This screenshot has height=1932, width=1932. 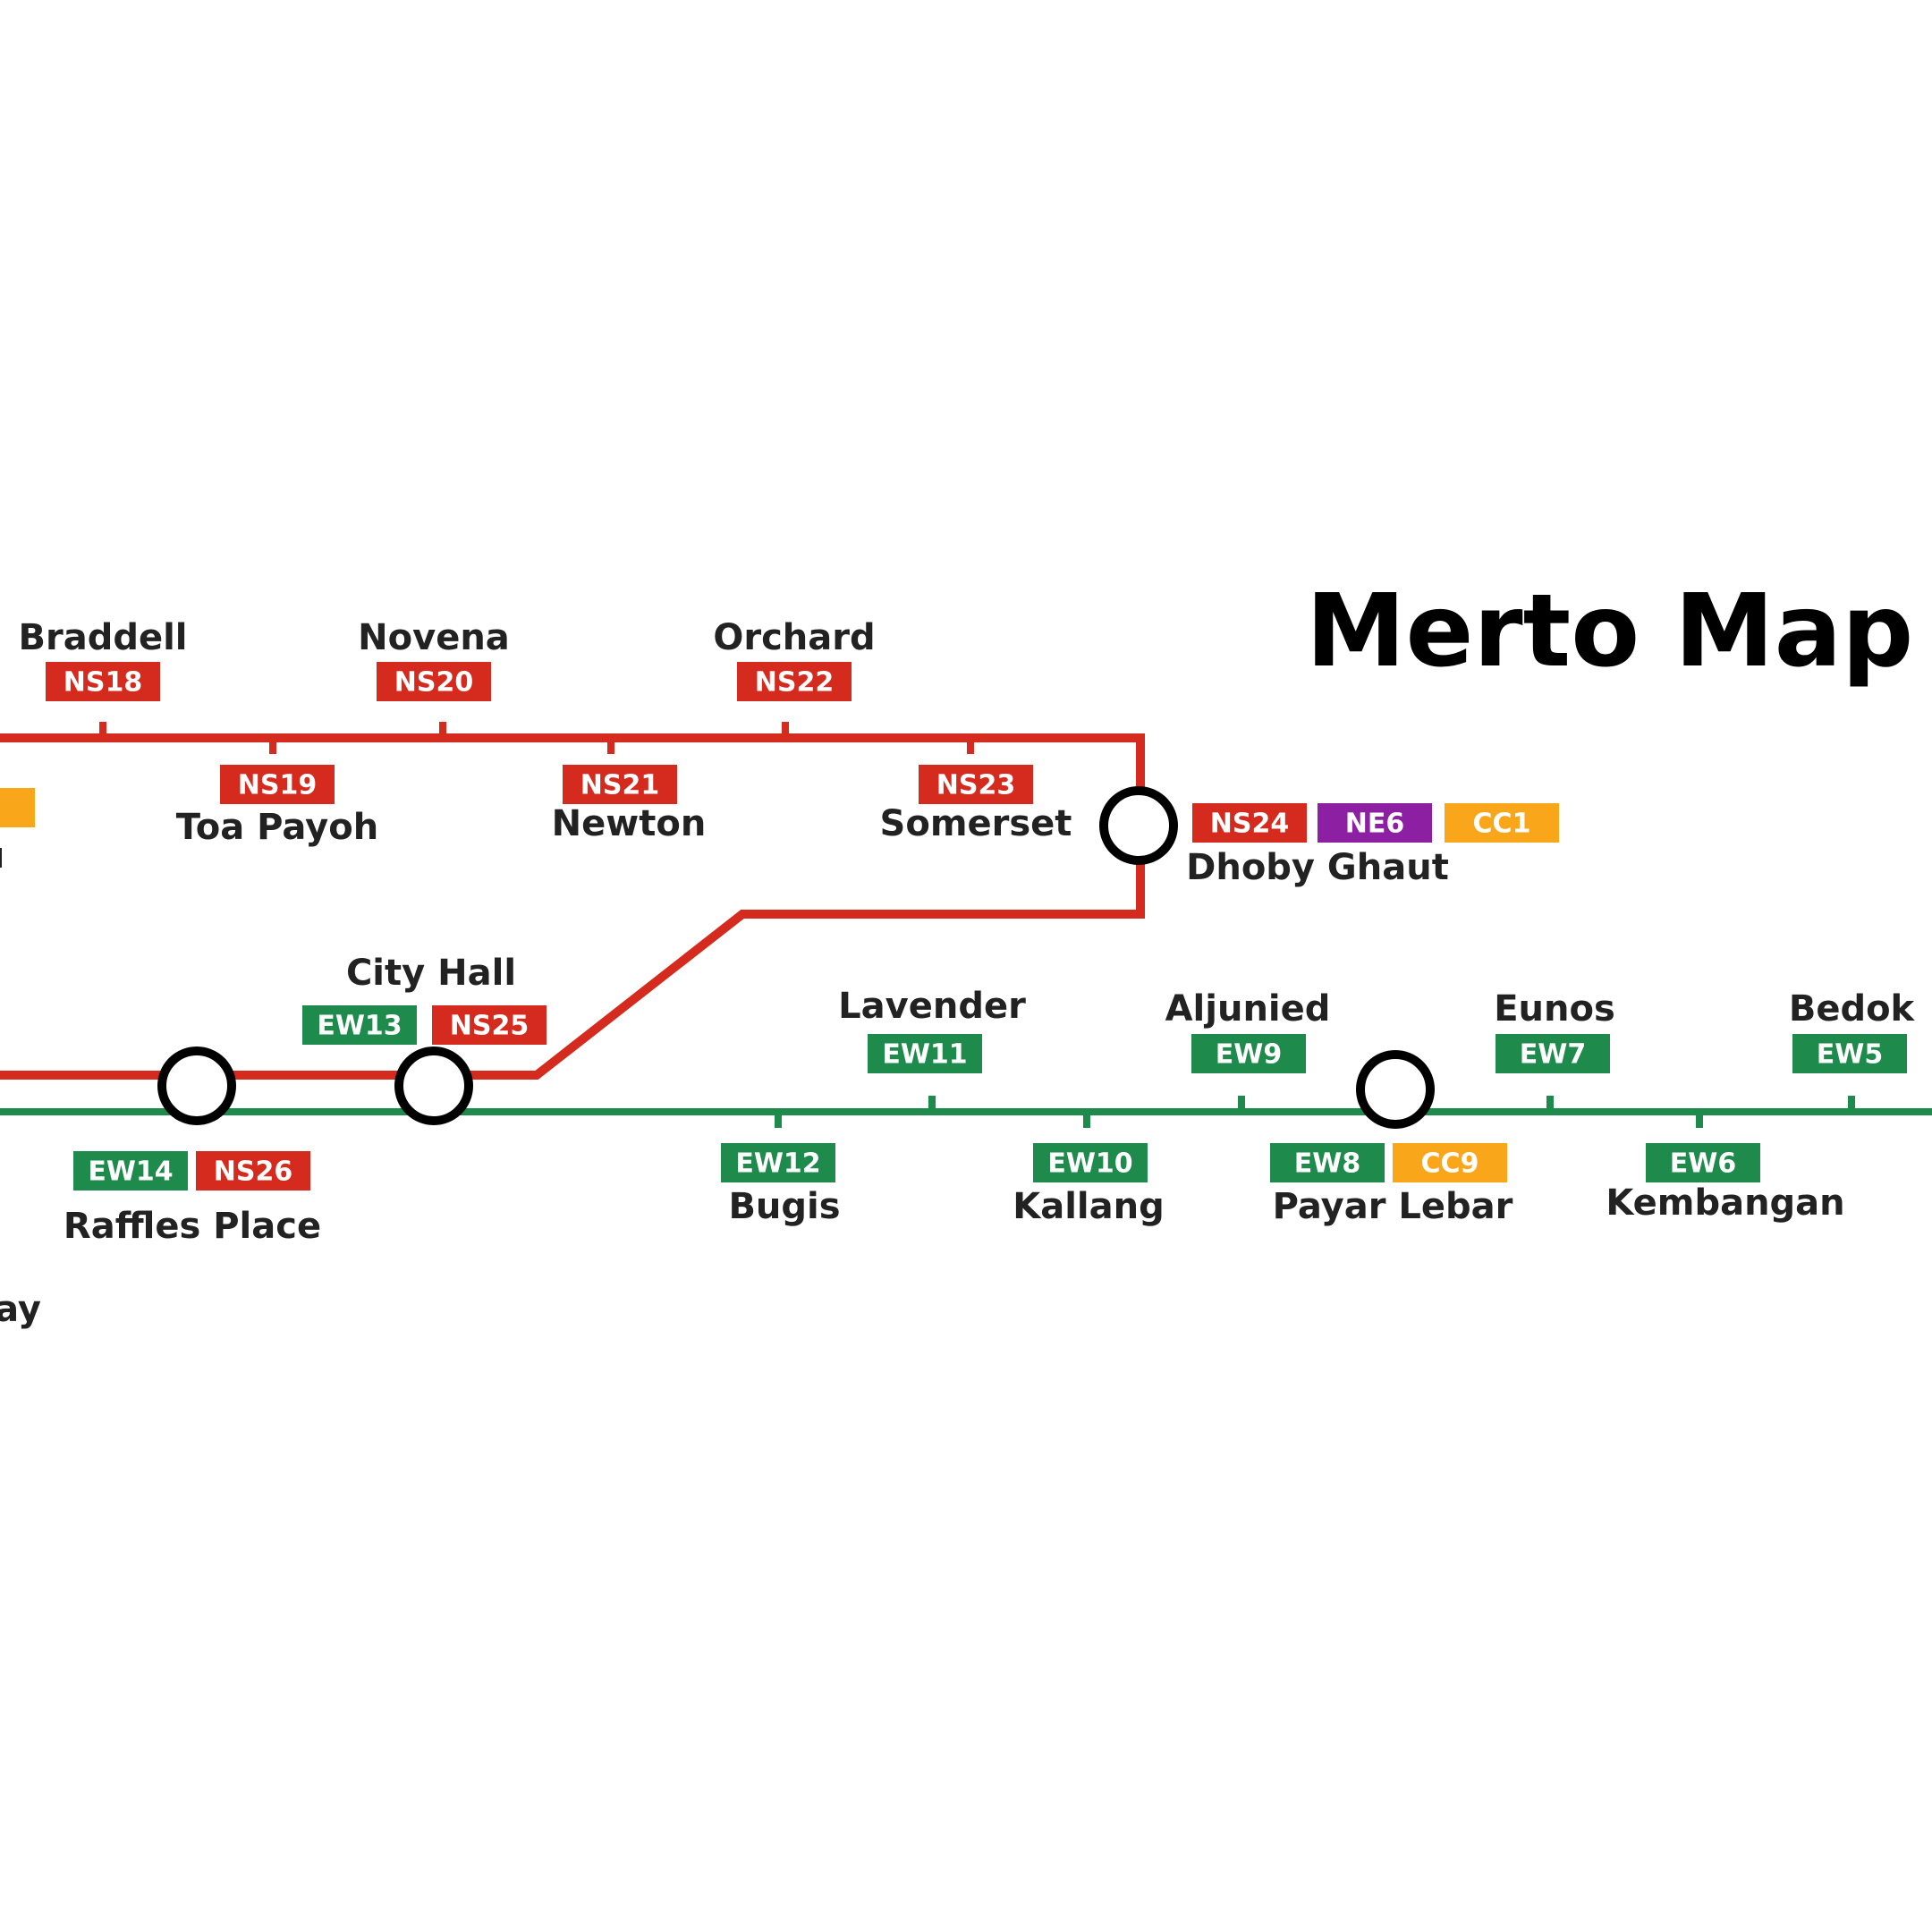 I want to click on cc15-partial-badge: :15, so click(x=1, y=809).